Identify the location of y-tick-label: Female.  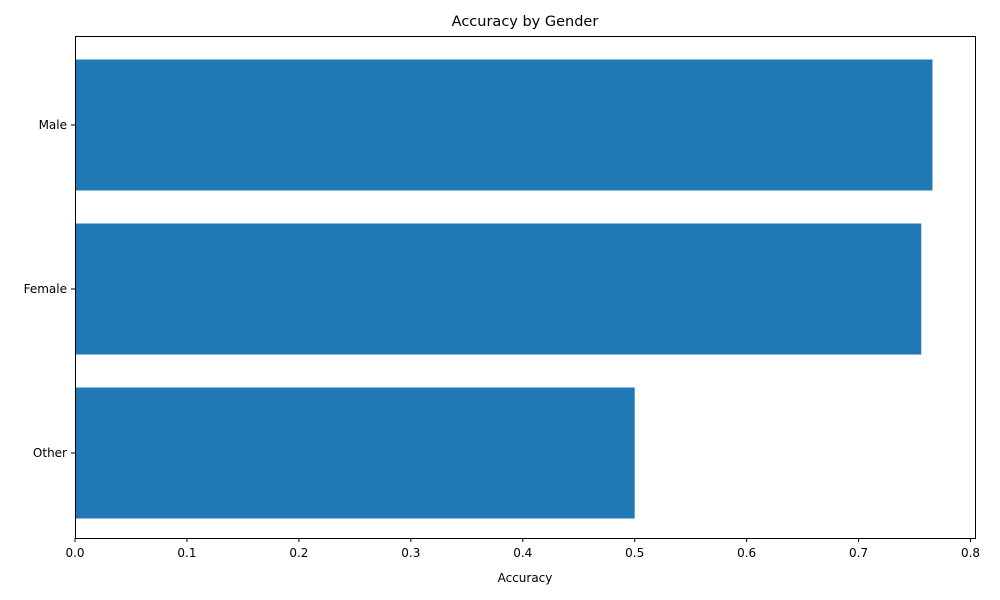
(45, 289).